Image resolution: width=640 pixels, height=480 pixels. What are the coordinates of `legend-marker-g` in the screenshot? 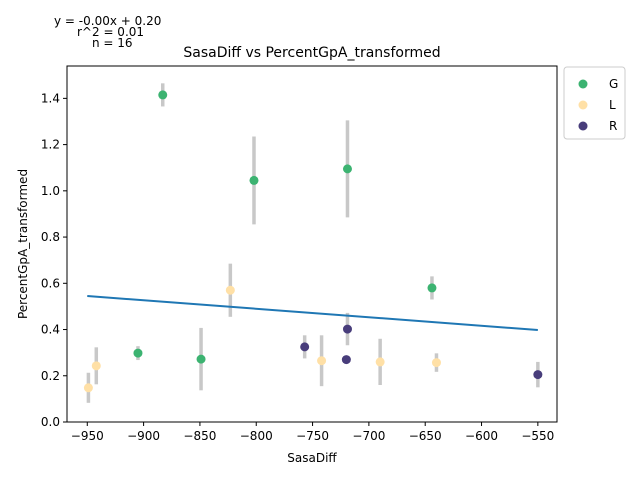 It's located at (583, 84).